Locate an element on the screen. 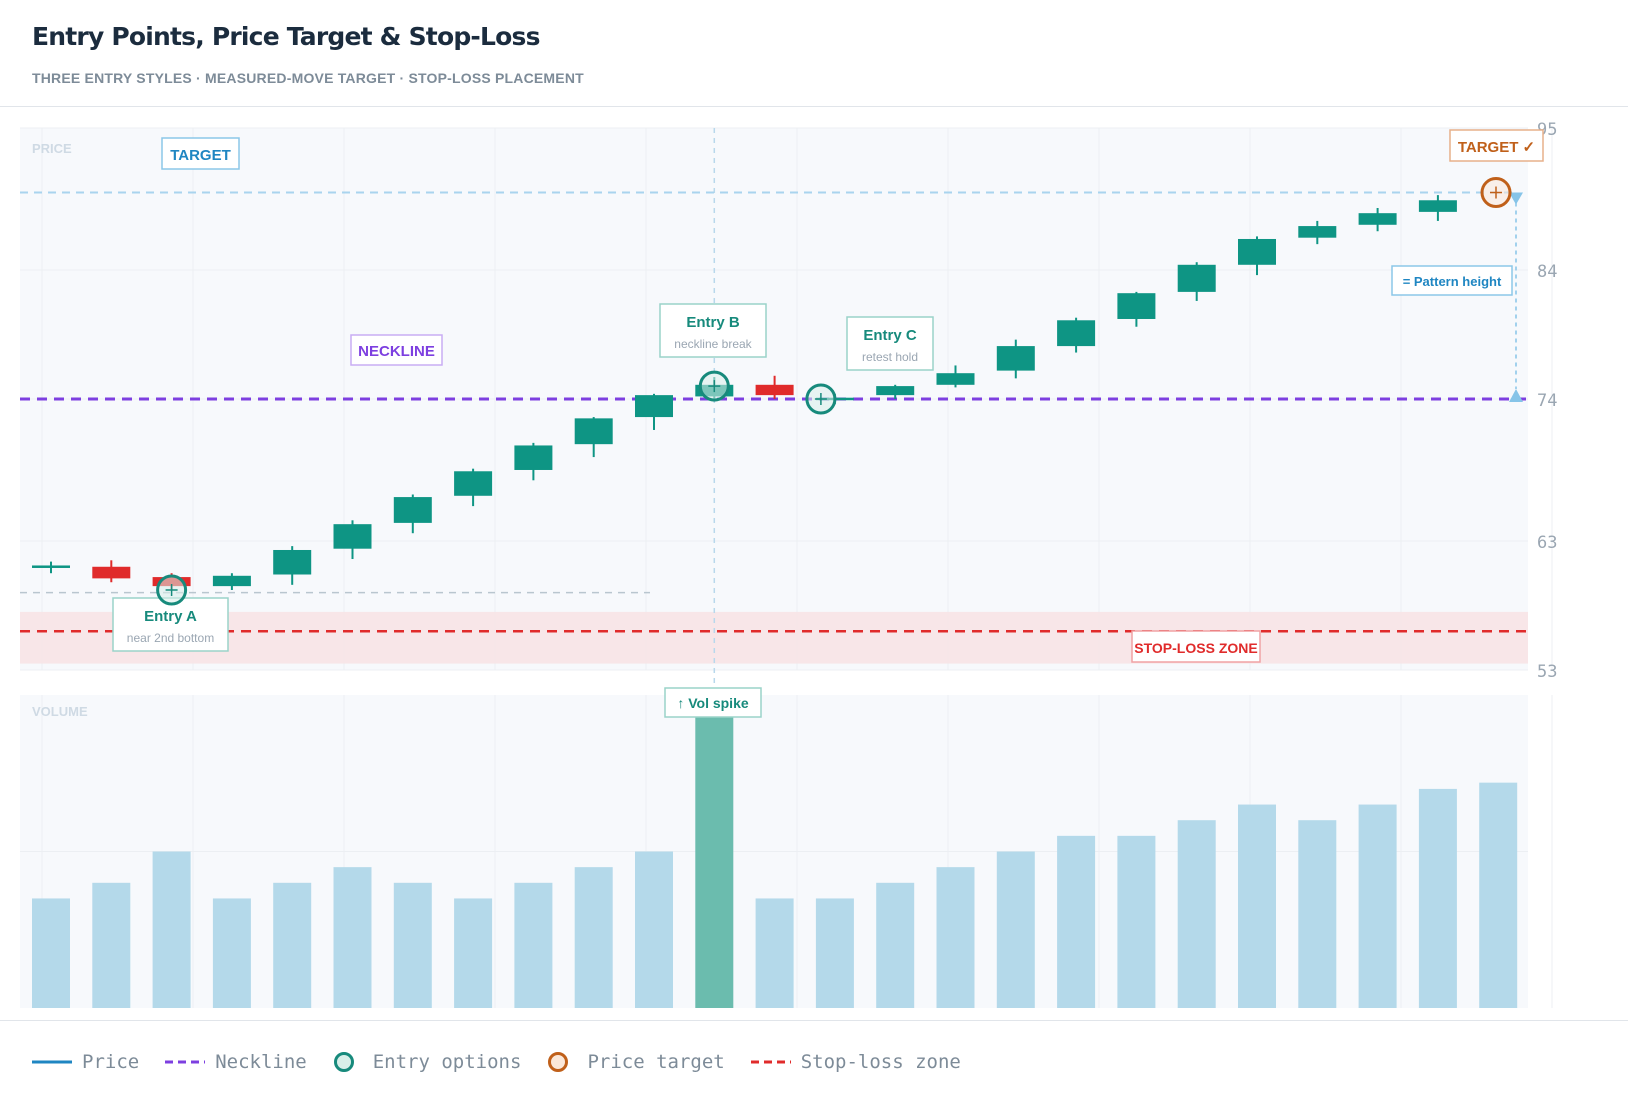  legend-divider is located at coordinates (814, 1020).